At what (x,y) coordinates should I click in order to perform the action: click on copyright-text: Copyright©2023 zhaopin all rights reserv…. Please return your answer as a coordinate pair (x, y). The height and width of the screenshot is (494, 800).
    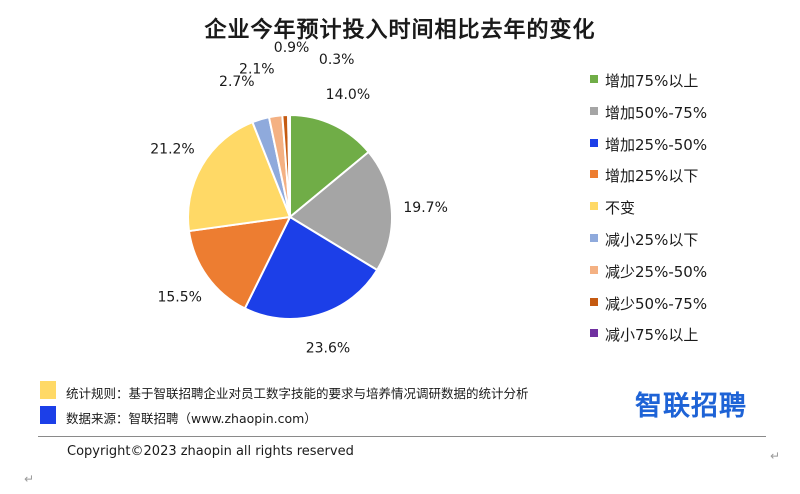
    Looking at the image, I should click on (210, 451).